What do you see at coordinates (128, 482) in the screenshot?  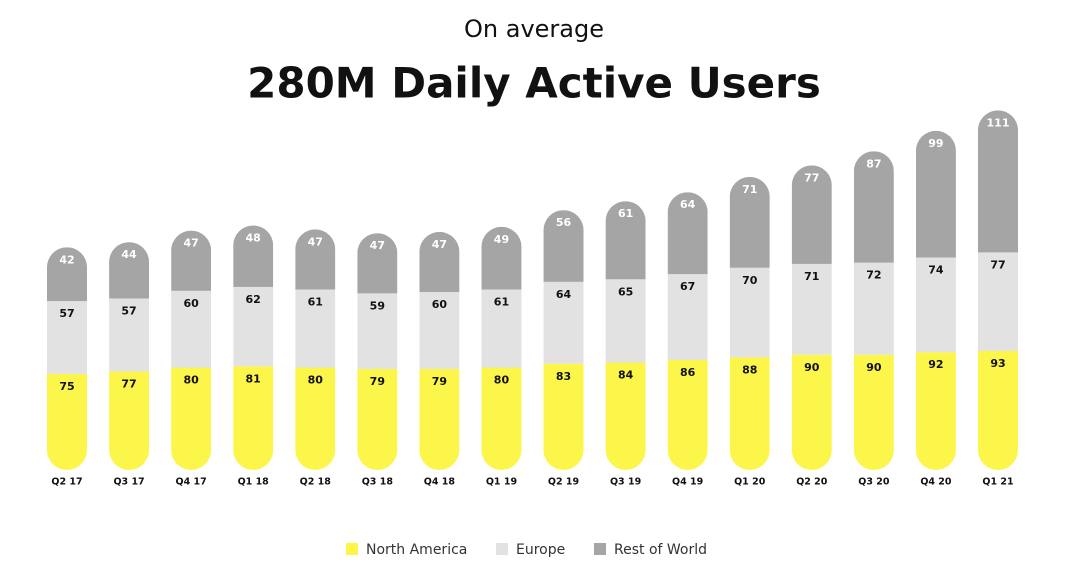 I see `x-tick-label: Q3 17` at bounding box center [128, 482].